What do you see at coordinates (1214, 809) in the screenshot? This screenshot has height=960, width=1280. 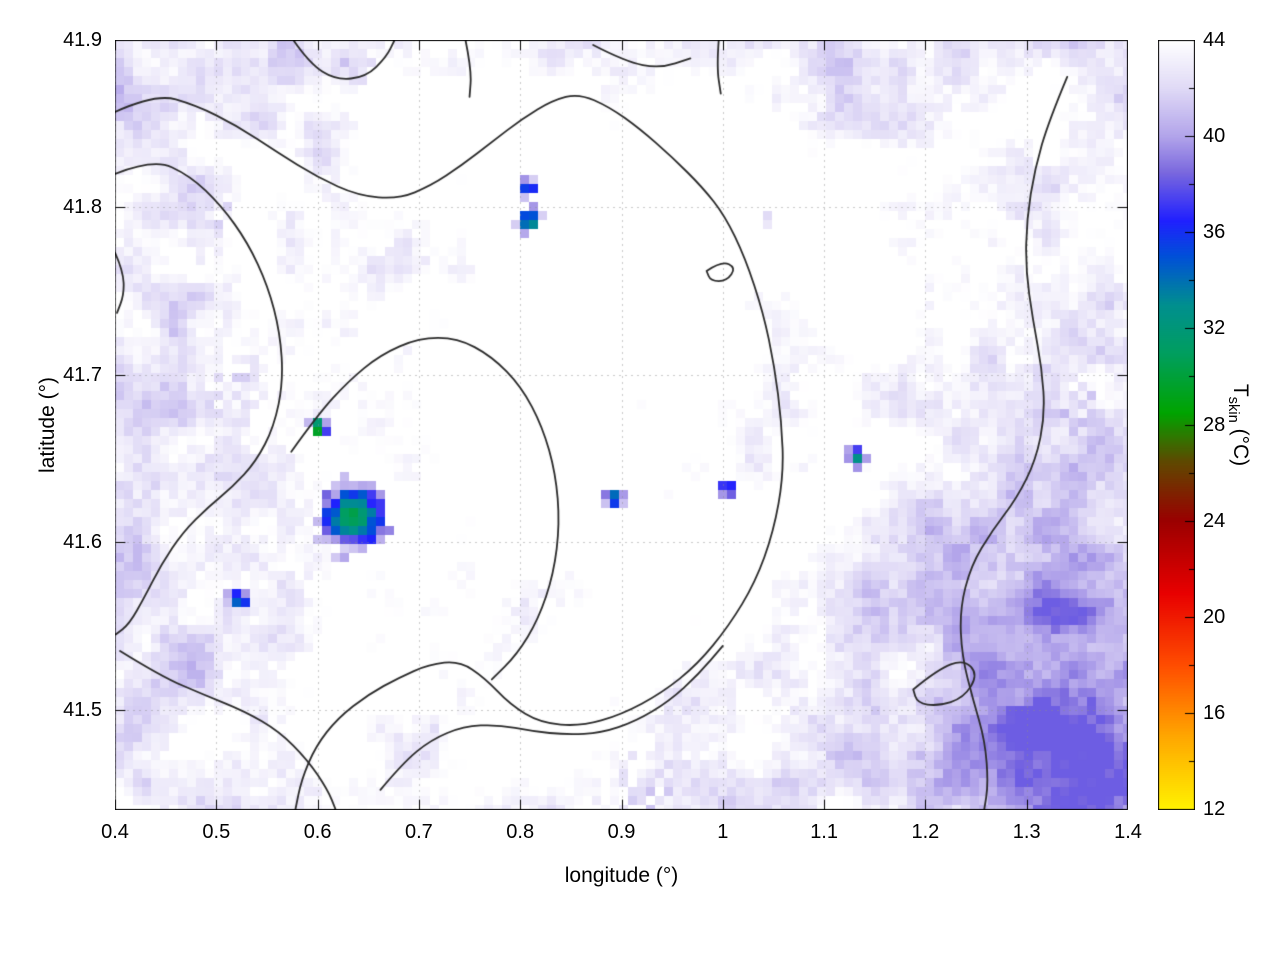 I see `colorbar-tick-label: 12` at bounding box center [1214, 809].